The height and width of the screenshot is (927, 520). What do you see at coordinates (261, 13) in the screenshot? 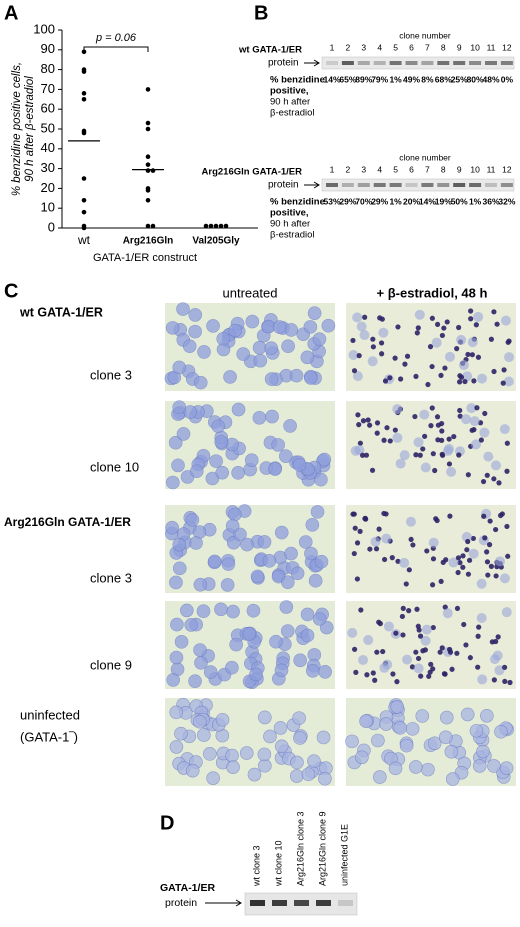
I see `panel-letter: B` at bounding box center [261, 13].